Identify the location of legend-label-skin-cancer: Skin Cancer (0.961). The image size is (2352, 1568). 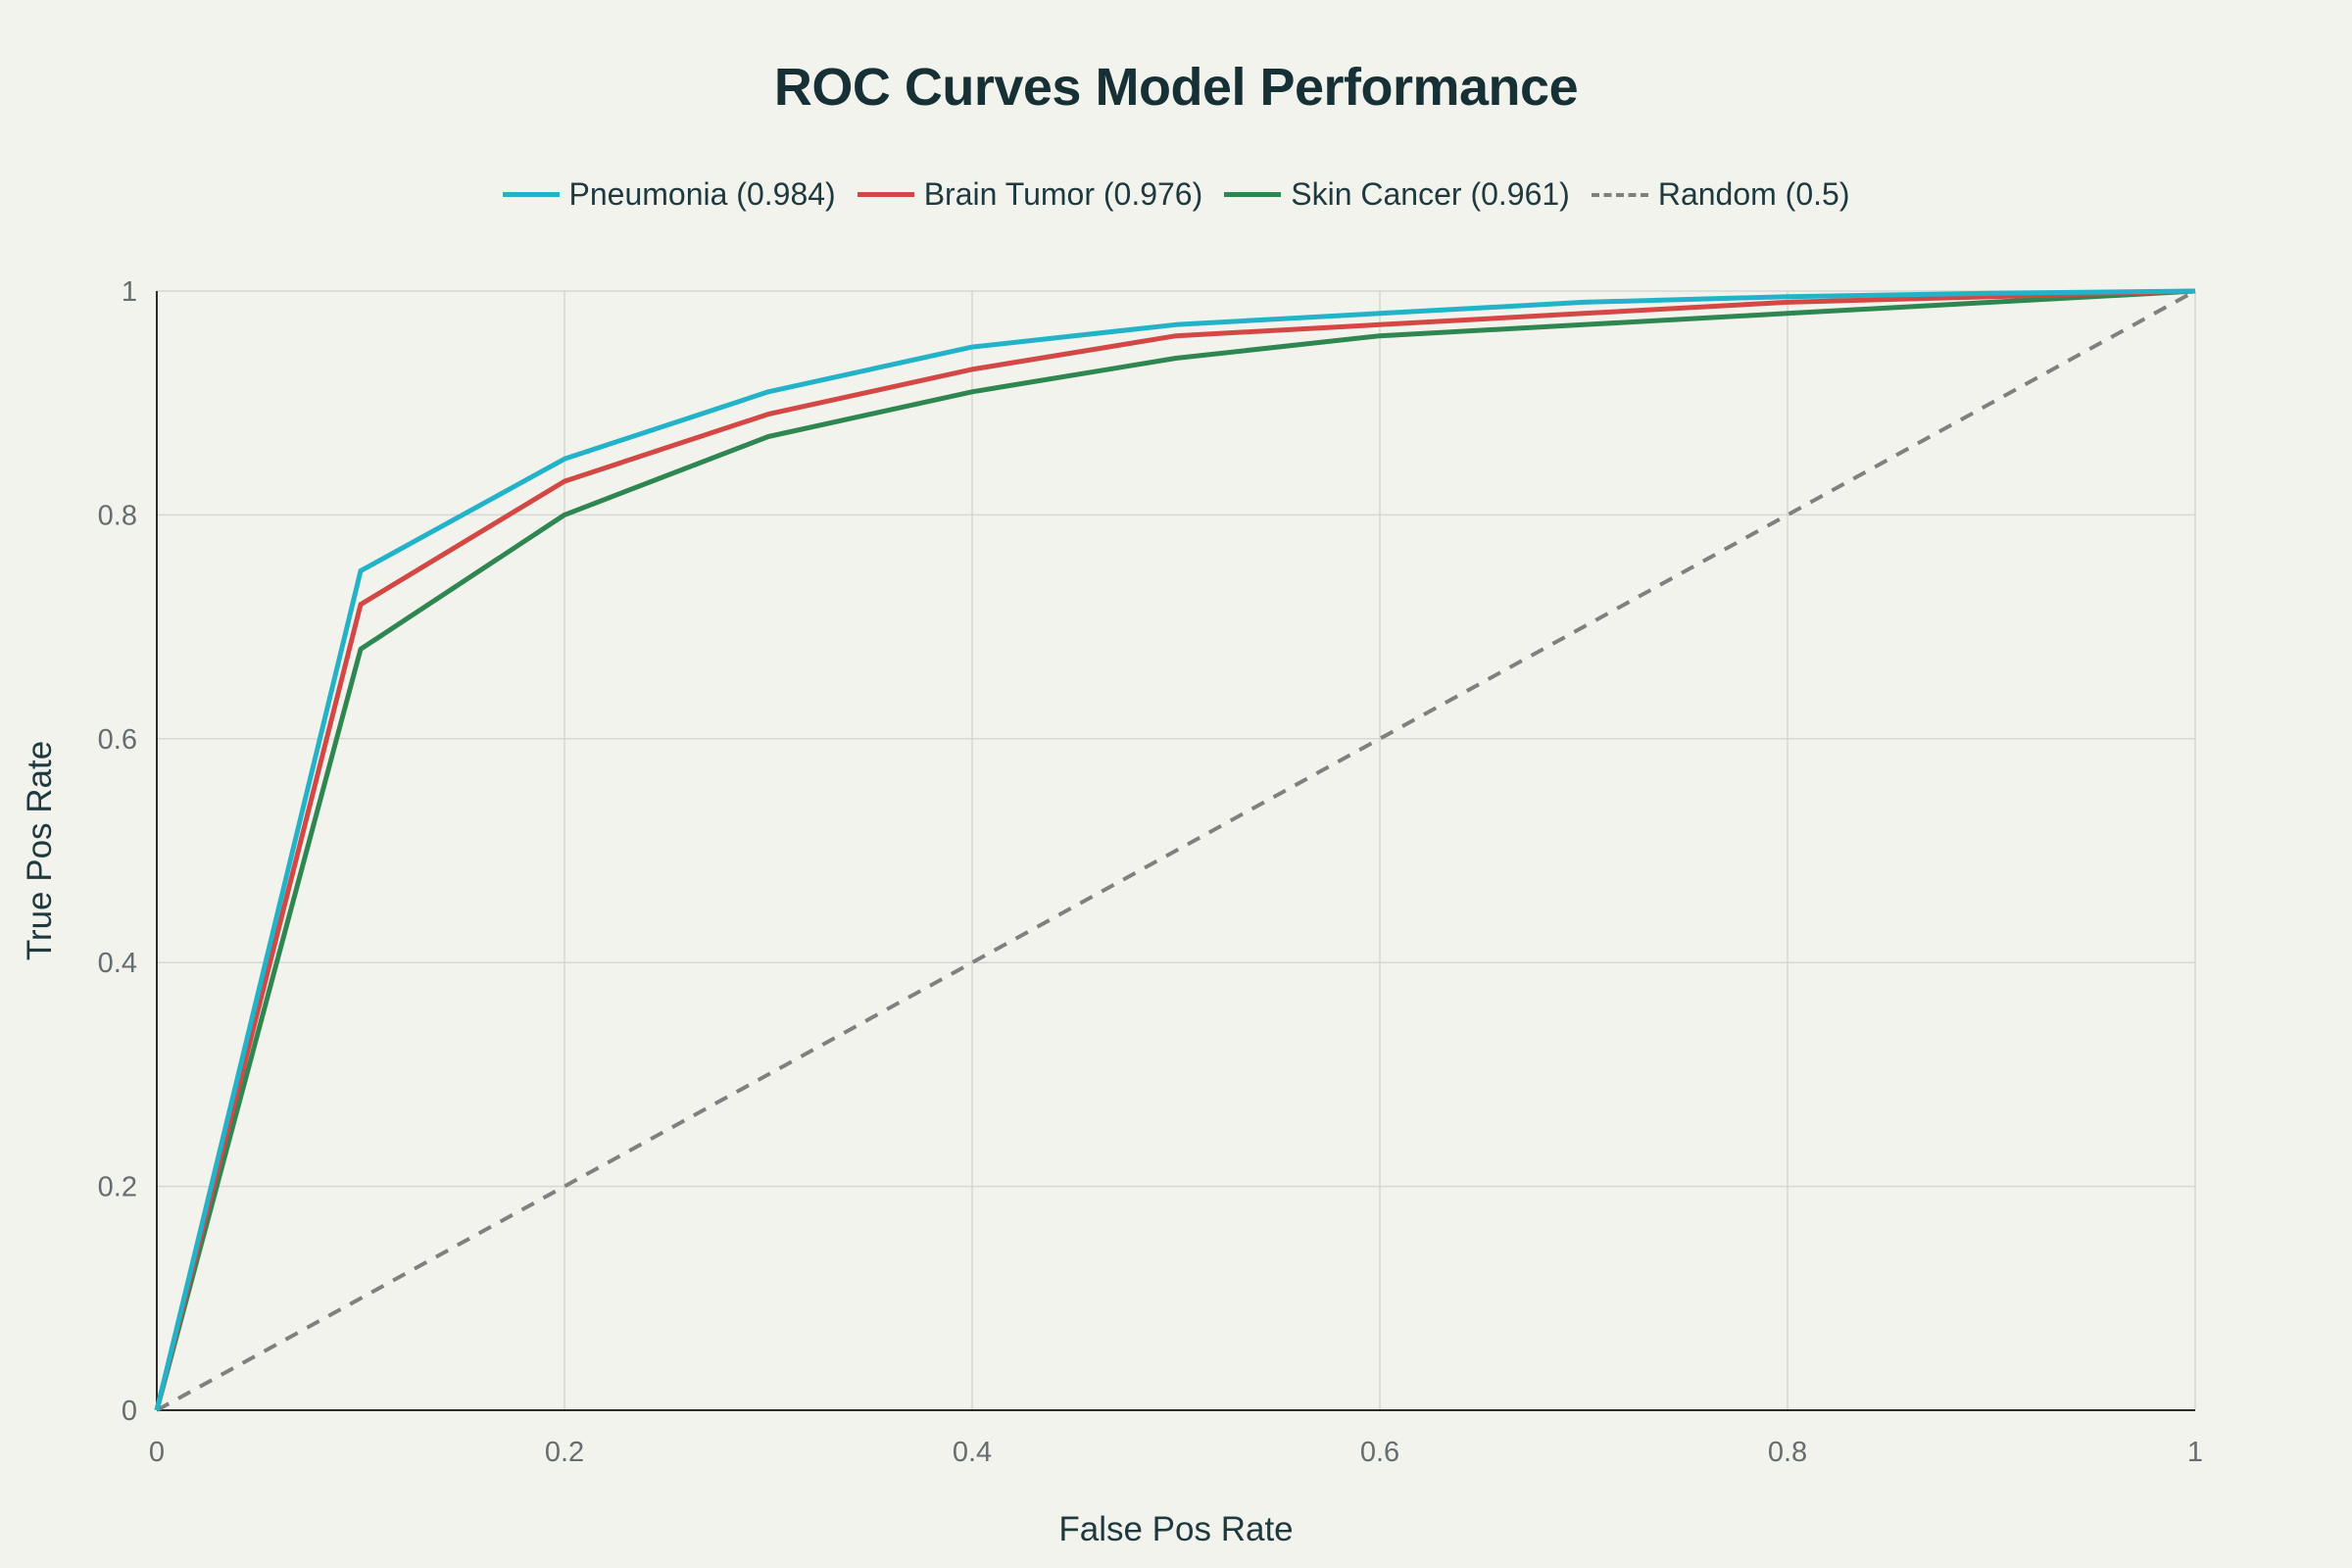
(1430, 194).